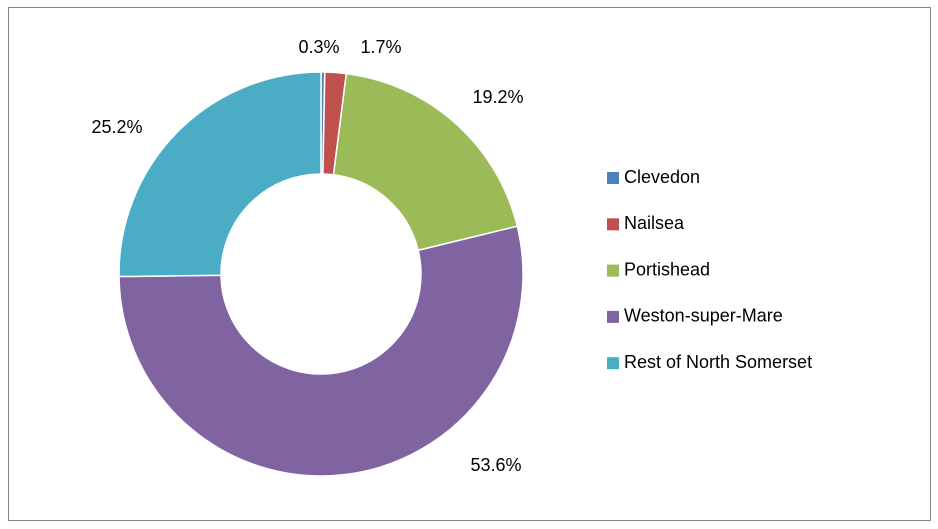 Image resolution: width=938 pixels, height=529 pixels. What do you see at coordinates (116, 127) in the screenshot?
I see `data-label: 25.2%` at bounding box center [116, 127].